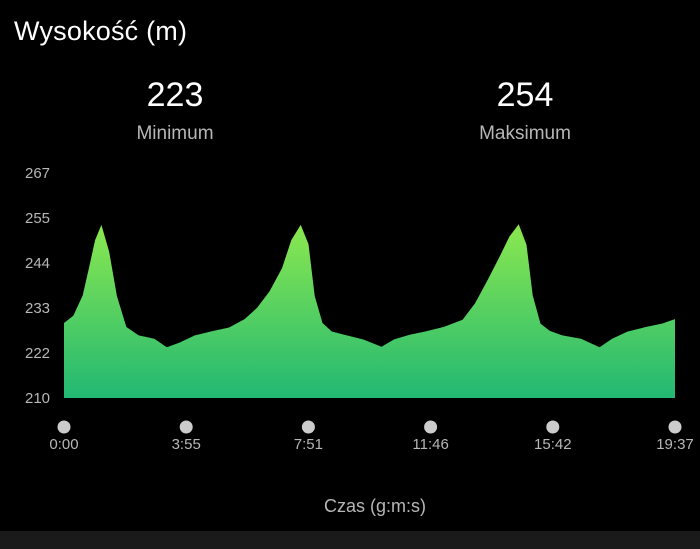 The image size is (700, 549). I want to click on max-value: 254, so click(525, 95).